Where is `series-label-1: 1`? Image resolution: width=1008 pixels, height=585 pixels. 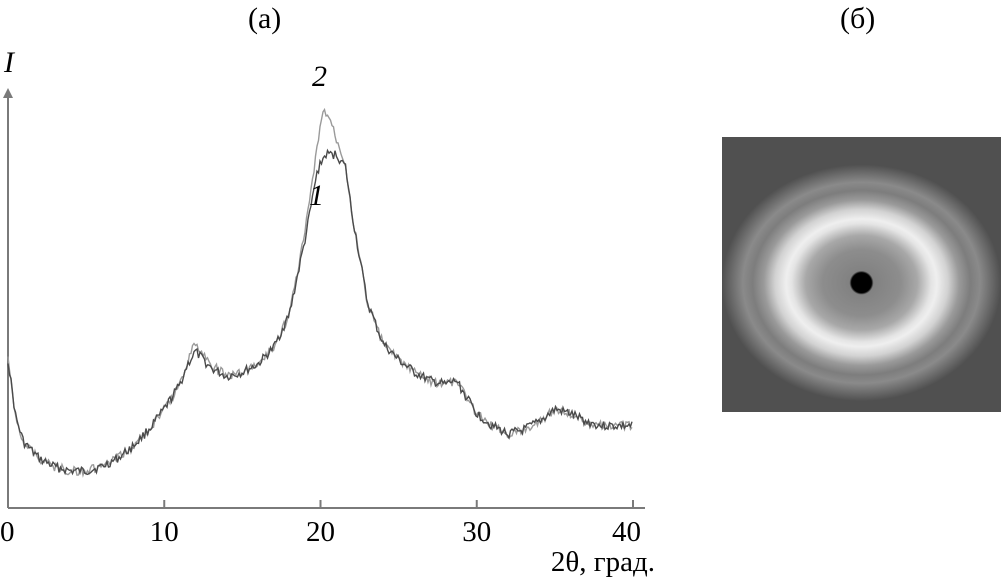 series-label-1: 1 is located at coordinates (316, 195).